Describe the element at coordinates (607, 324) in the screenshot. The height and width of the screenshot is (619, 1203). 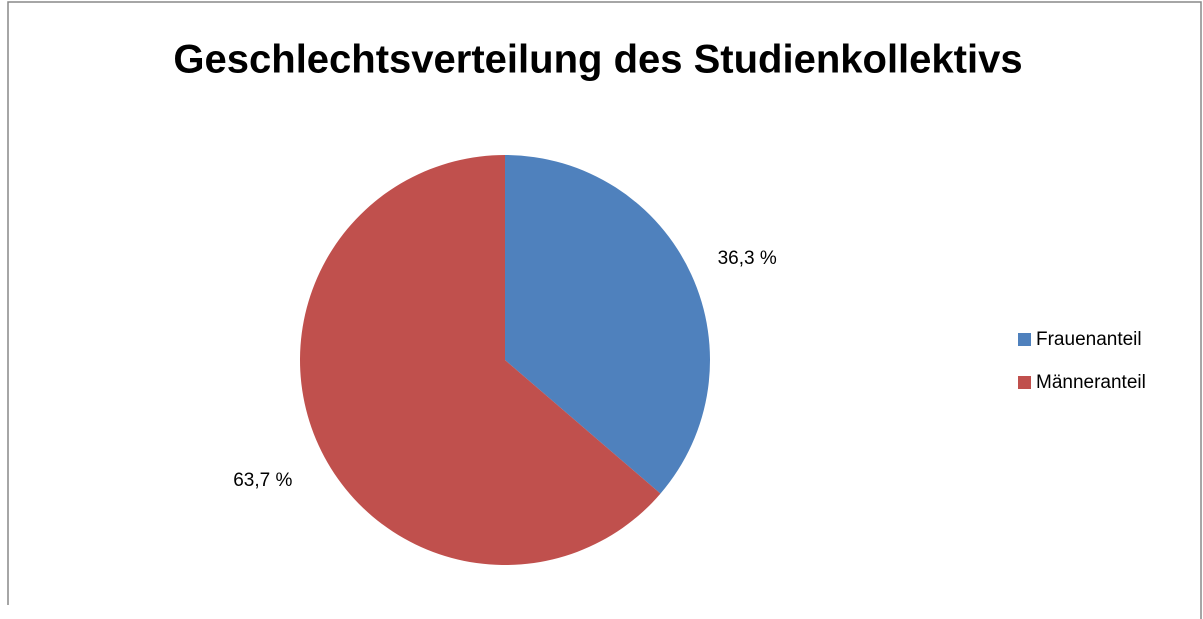
I see `pie-slice` at that location.